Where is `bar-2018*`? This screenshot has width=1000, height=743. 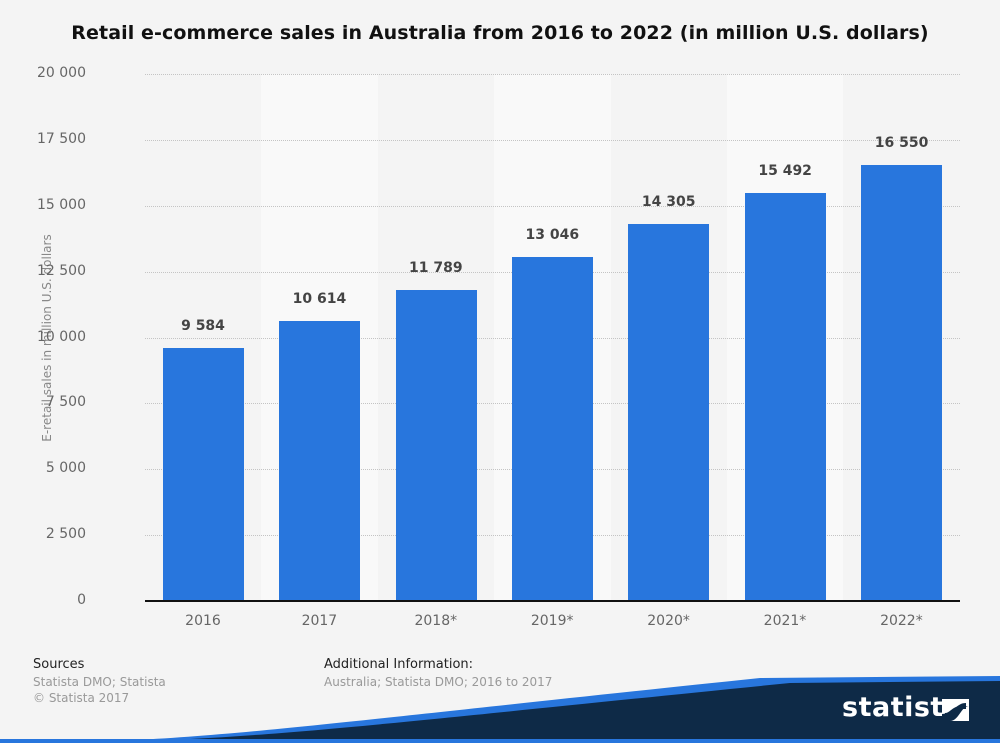
bar-2018* is located at coordinates (436, 445).